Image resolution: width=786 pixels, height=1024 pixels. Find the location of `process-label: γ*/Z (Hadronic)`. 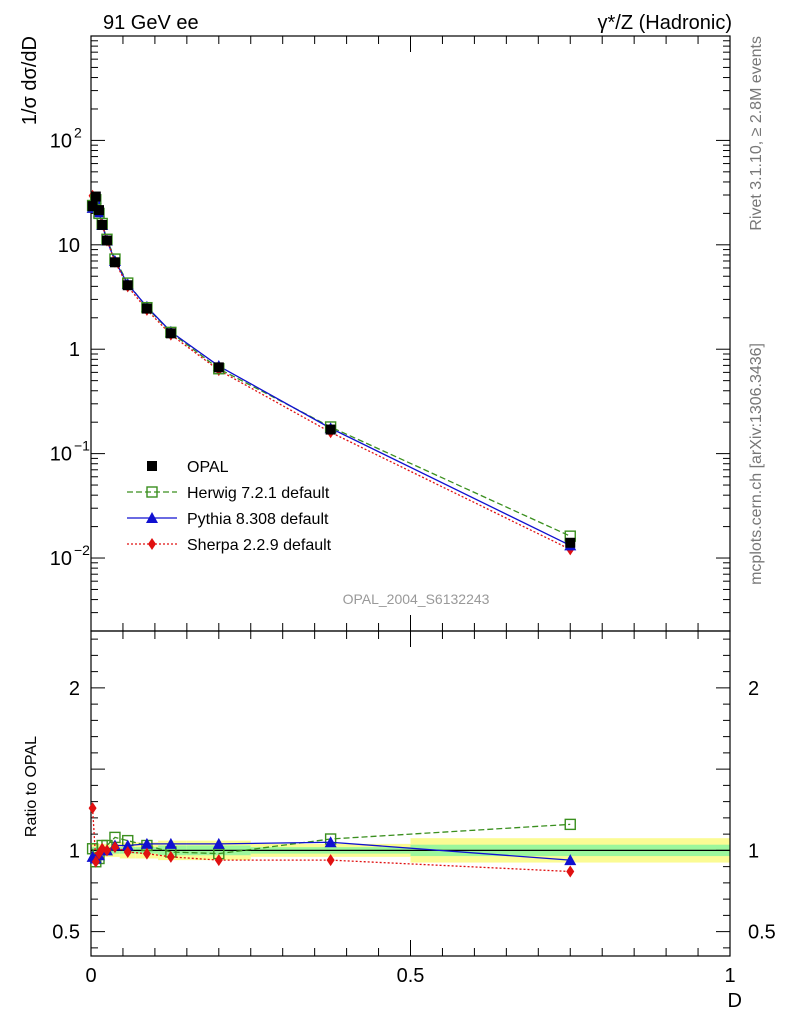

process-label: γ*/Z (Hadronic) is located at coordinates (665, 23).